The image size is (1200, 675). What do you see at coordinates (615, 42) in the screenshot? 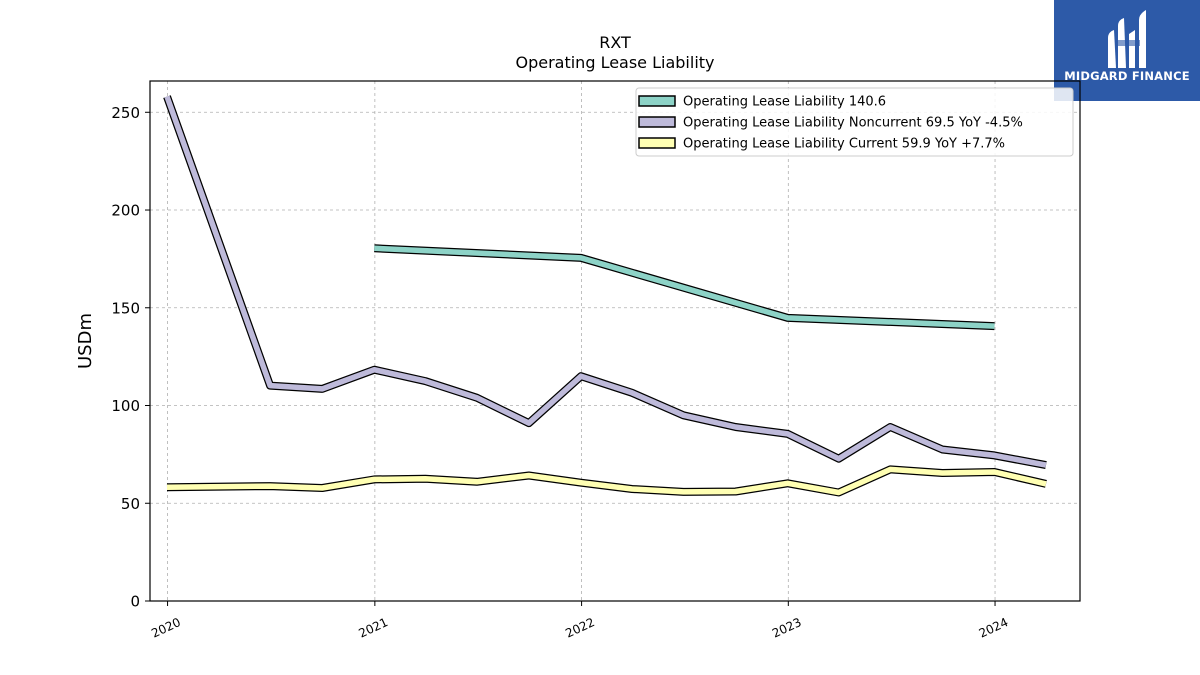
I see `chart-title: RXT` at bounding box center [615, 42].